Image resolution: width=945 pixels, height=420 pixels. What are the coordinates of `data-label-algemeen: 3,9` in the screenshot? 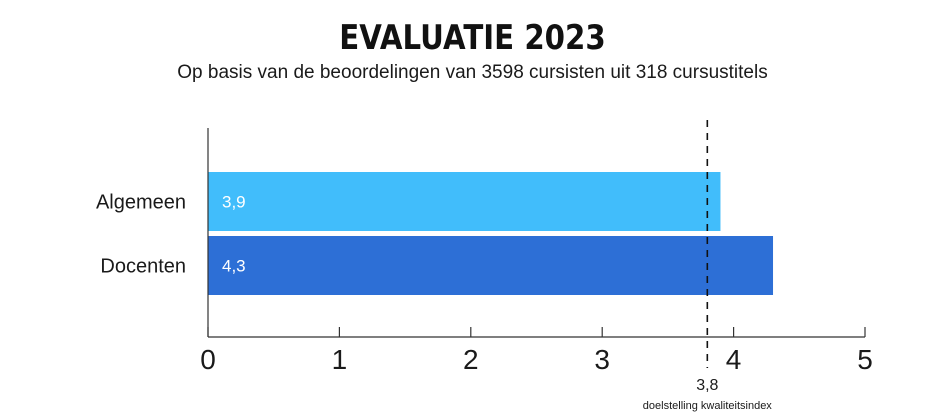 It's located at (234, 202).